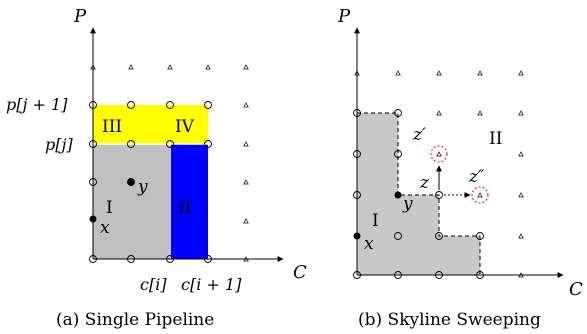 The image size is (587, 334). Describe the element at coordinates (185, 127) in the screenshot. I see `region-label-IV: IV` at that location.